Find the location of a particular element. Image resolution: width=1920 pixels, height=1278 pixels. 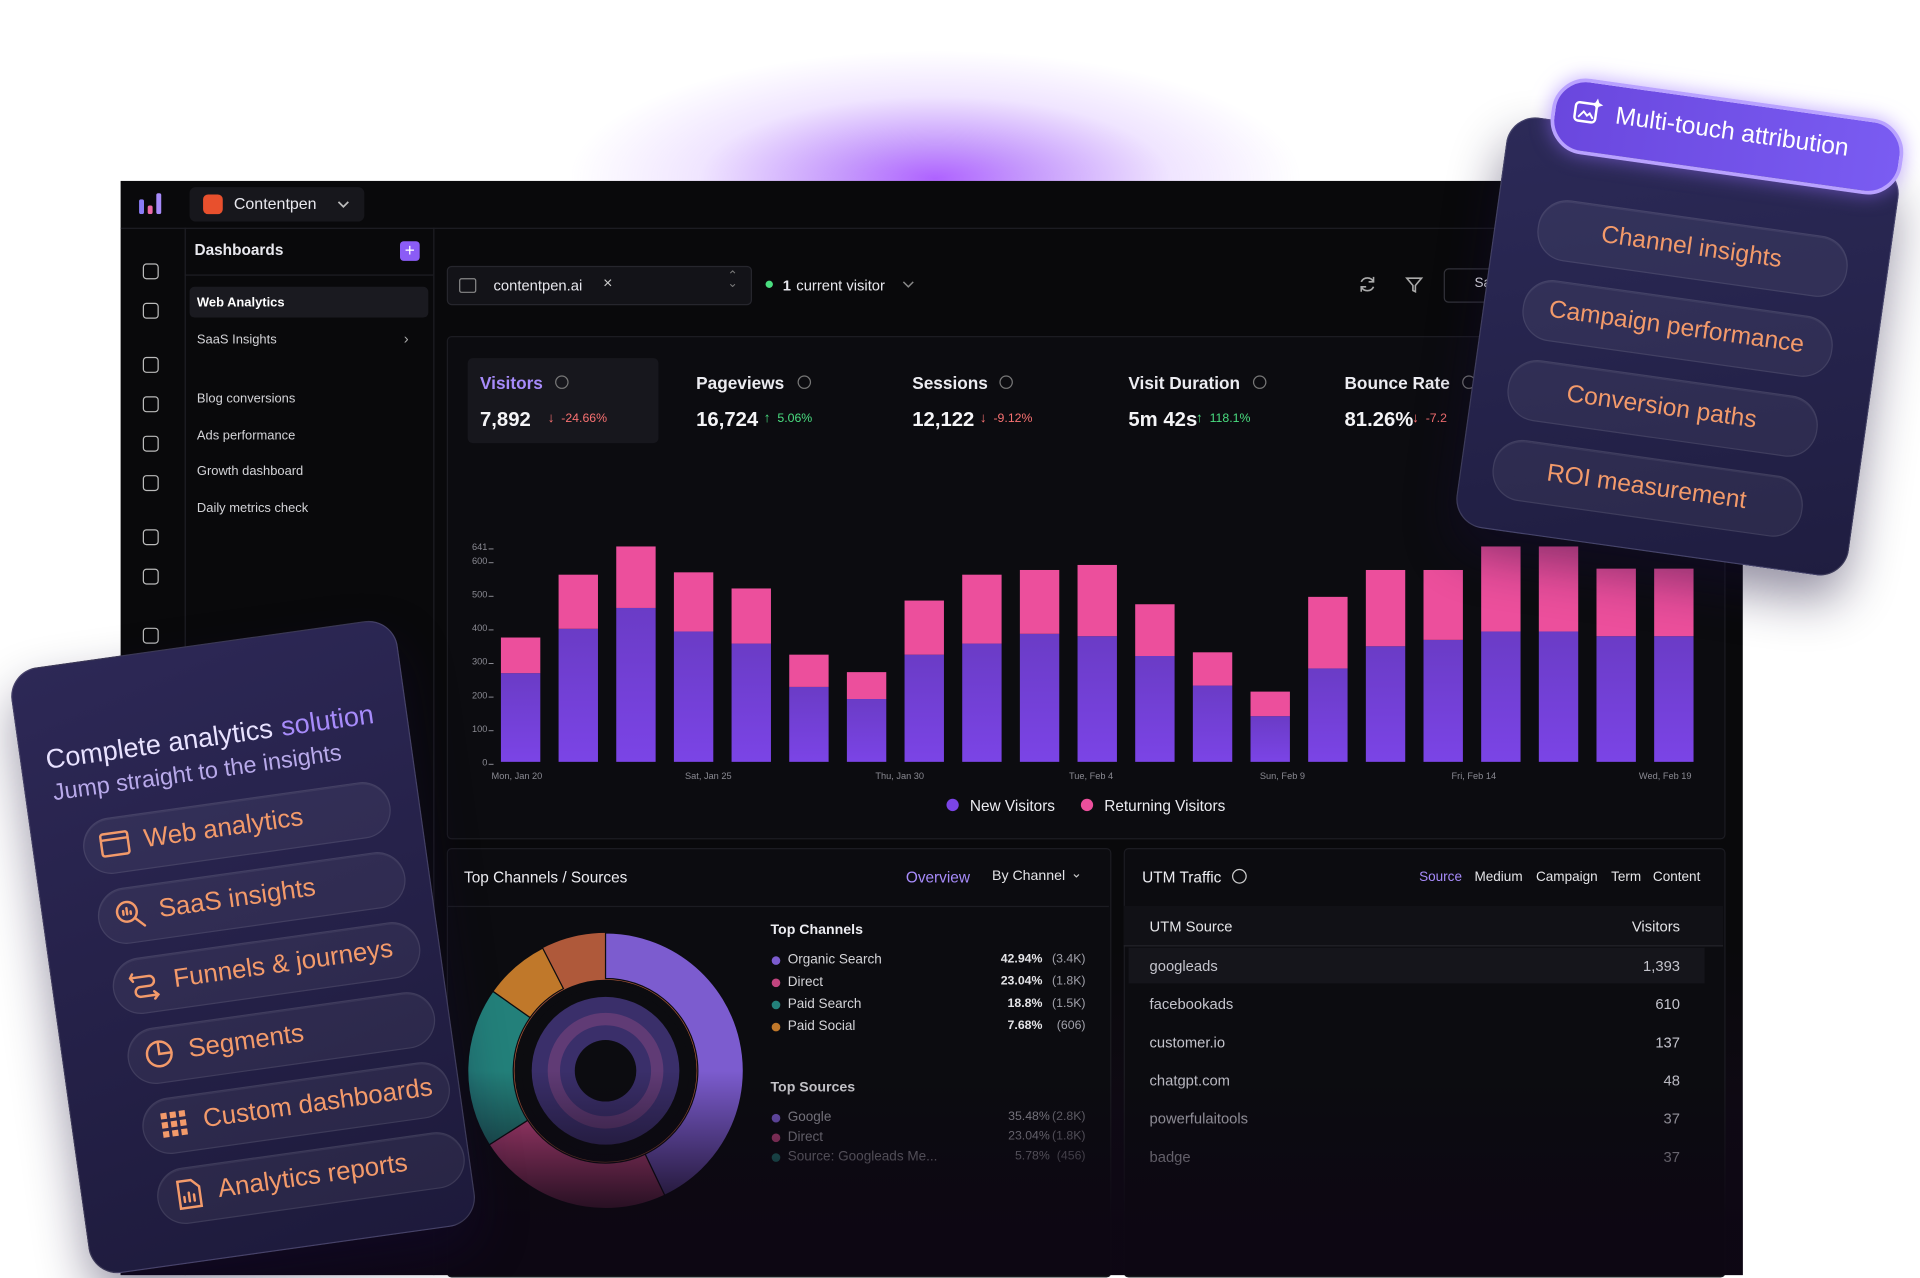

tab: Overview is located at coordinates (937, 877).